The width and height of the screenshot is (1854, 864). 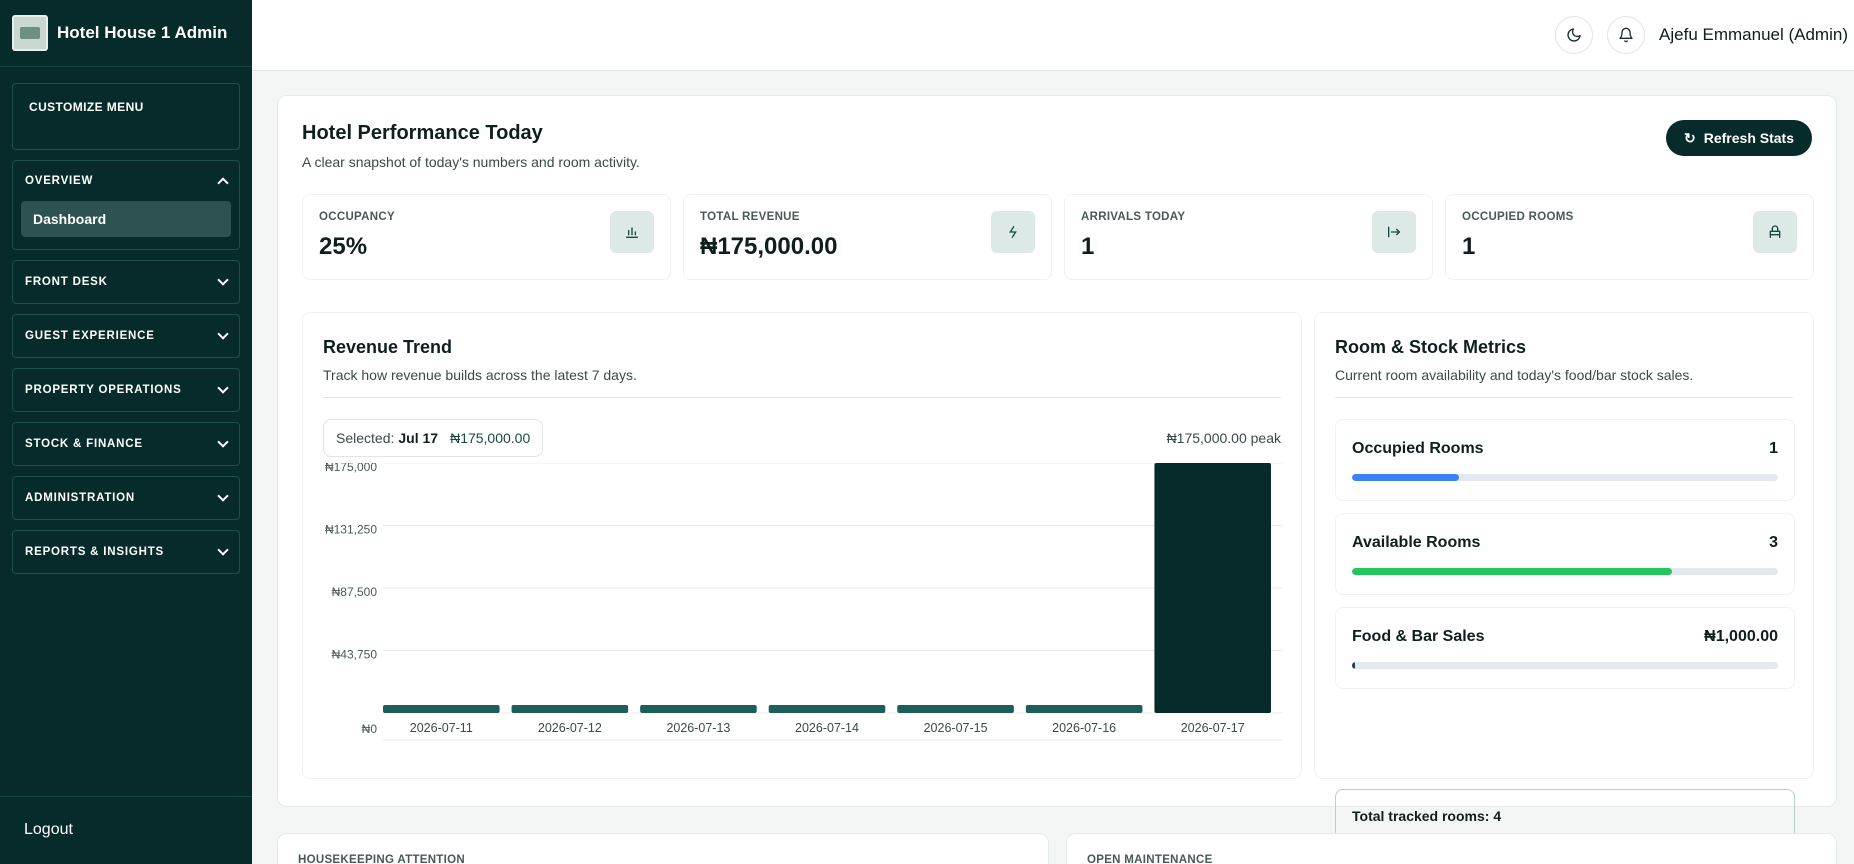 What do you see at coordinates (370, 729) in the screenshot?
I see `y-tick-label: ₦0` at bounding box center [370, 729].